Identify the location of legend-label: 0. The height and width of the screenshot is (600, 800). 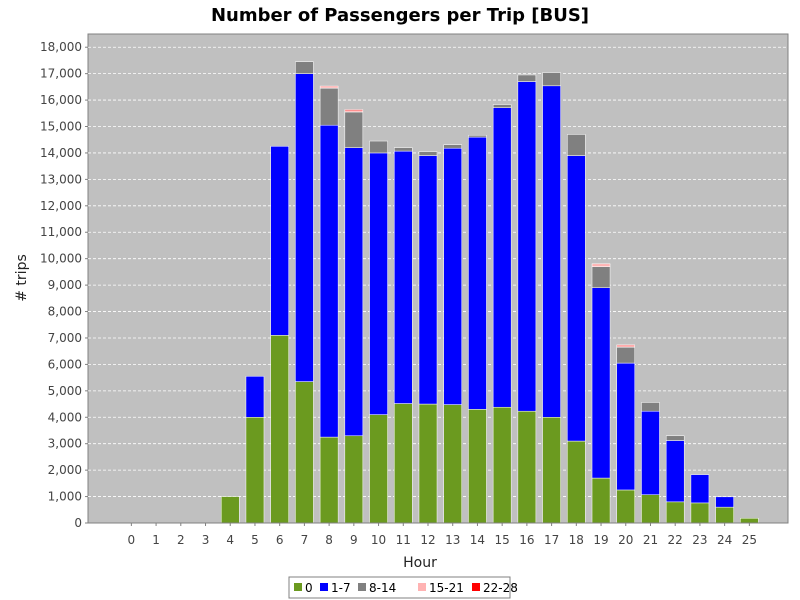
(309, 588).